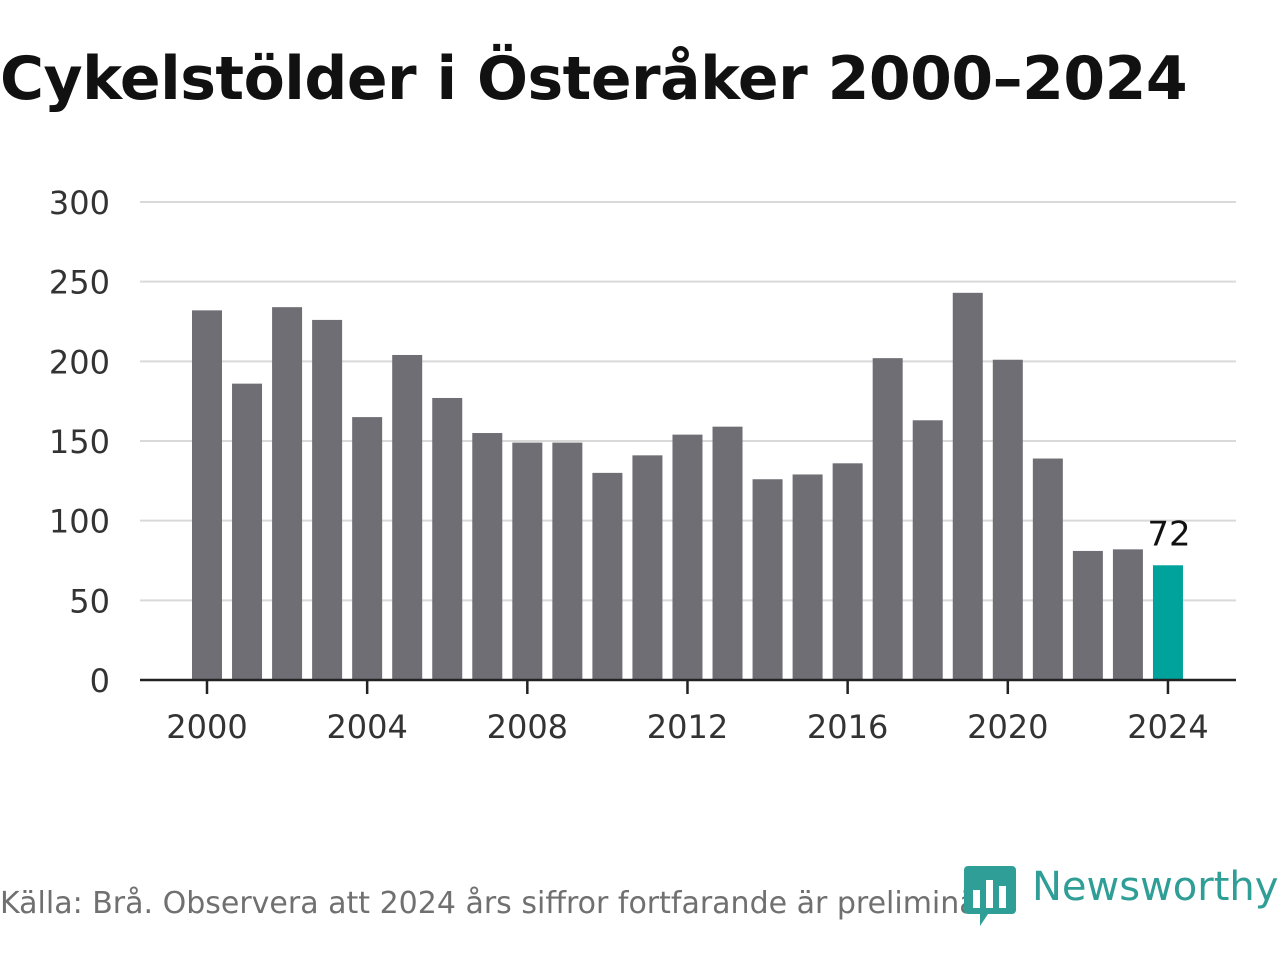  What do you see at coordinates (1155, 887) in the screenshot?
I see `brand-name: Newsworthy` at bounding box center [1155, 887].